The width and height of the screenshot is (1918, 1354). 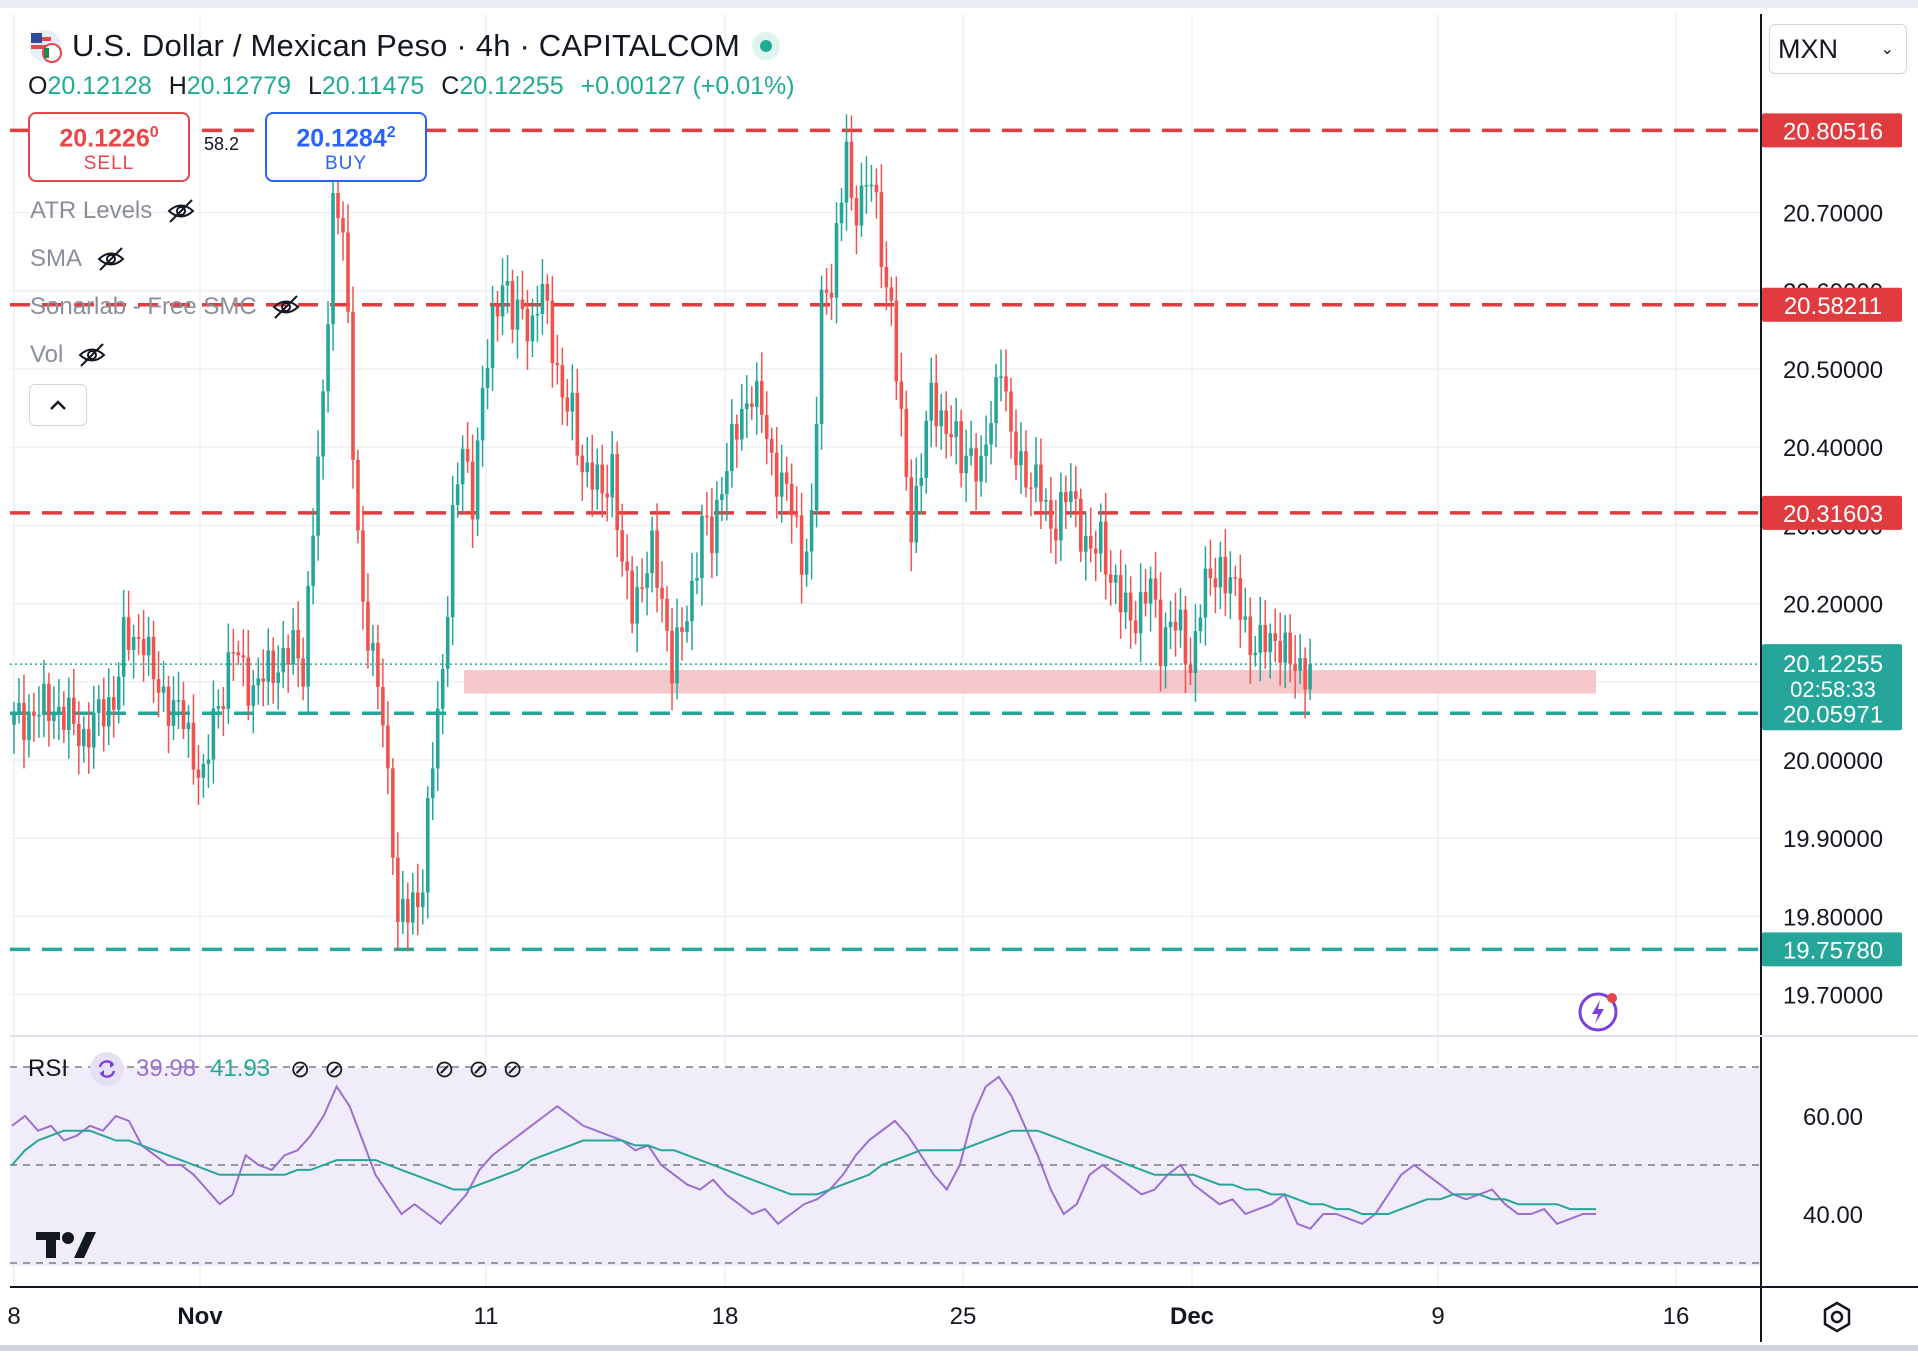 What do you see at coordinates (1833, 917) in the screenshot?
I see `price-tick: 19.80000` at bounding box center [1833, 917].